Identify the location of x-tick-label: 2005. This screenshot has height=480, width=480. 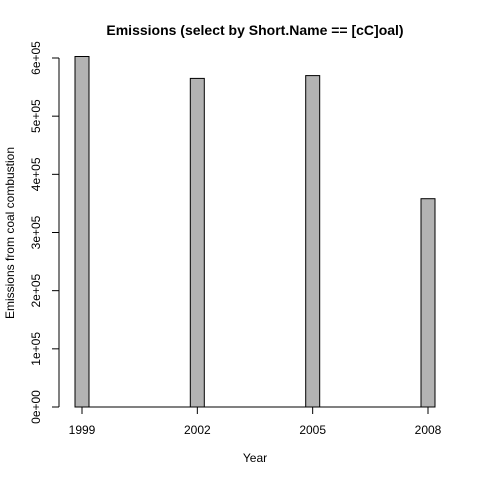
(312, 430).